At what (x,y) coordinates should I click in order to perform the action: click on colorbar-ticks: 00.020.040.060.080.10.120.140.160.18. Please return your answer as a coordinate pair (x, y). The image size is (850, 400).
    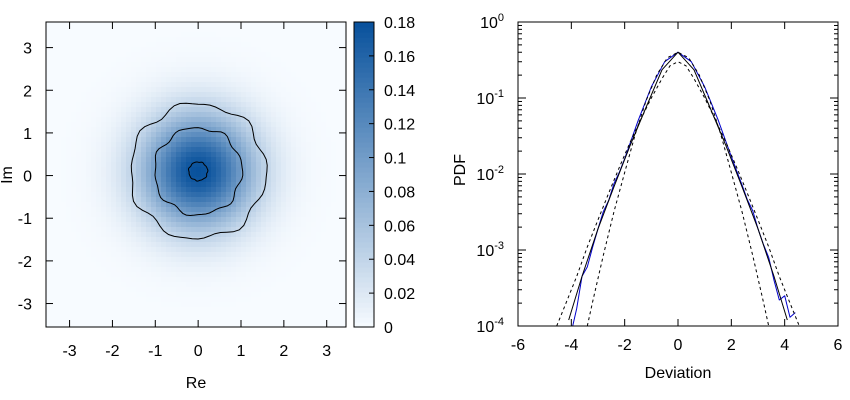
    Looking at the image, I should click on (392, 176).